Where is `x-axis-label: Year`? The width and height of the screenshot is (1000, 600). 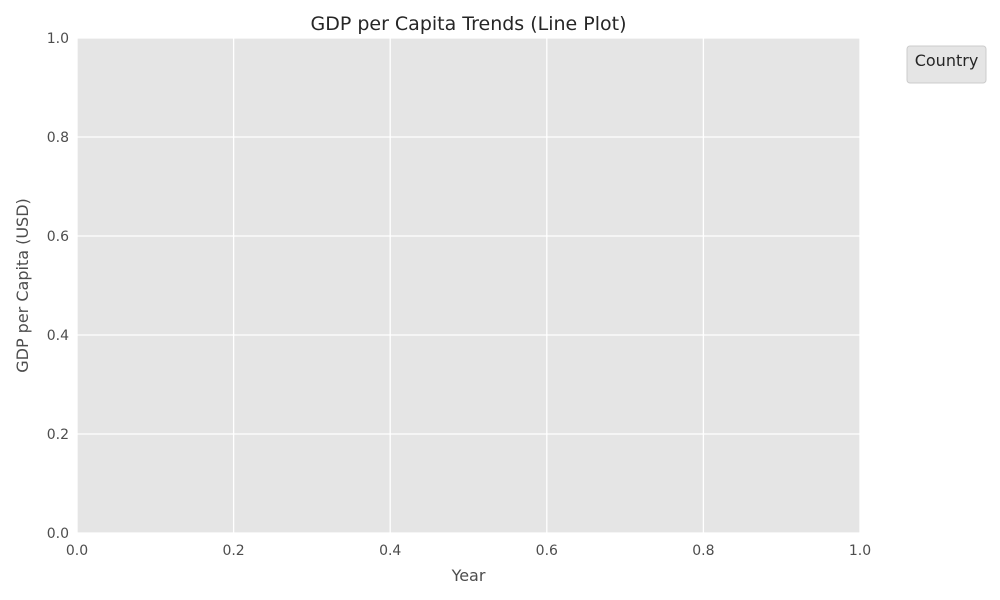
x-axis-label: Year is located at coordinates (468, 575).